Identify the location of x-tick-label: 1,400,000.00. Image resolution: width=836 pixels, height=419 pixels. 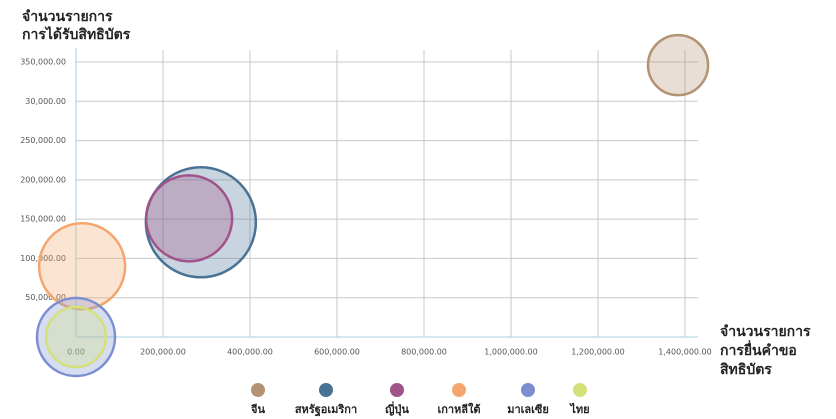
(684, 352).